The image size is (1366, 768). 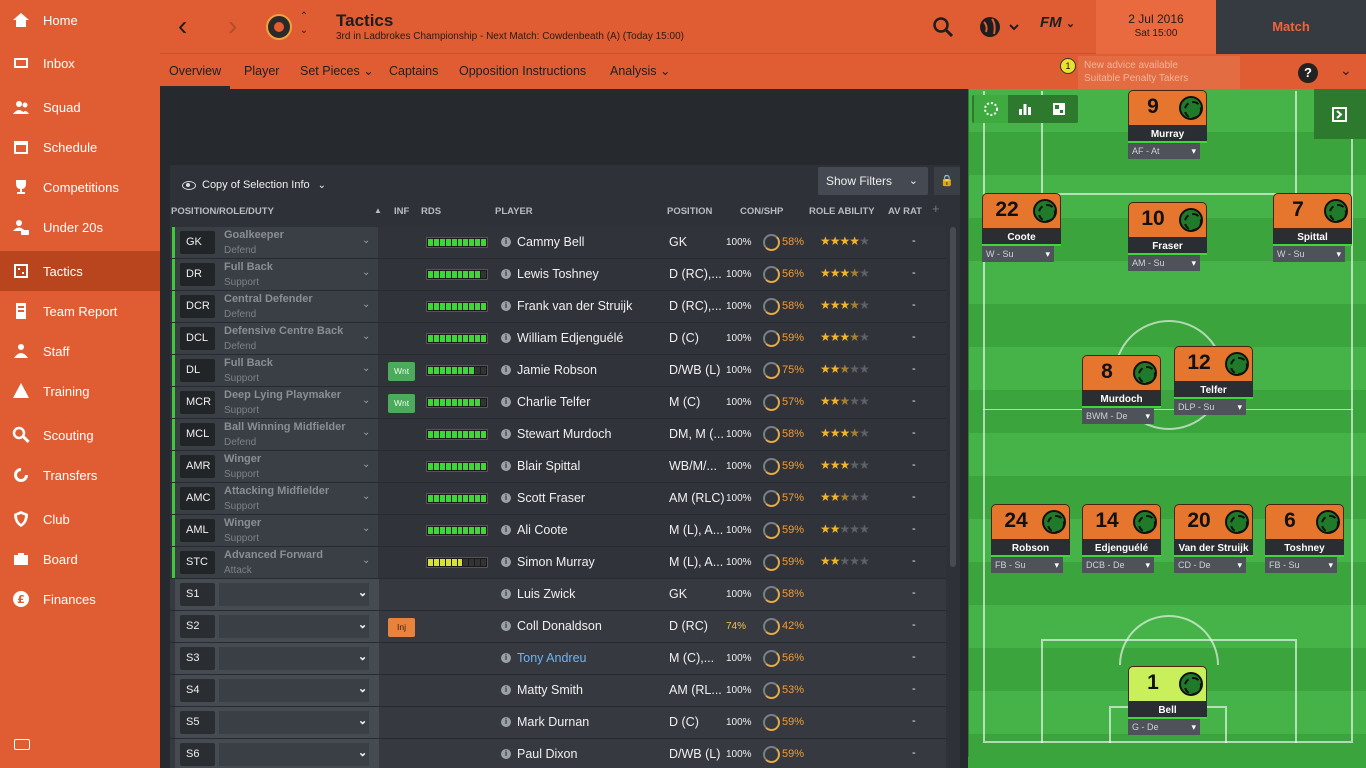 I want to click on table-row: S3 ⌄ i Tony Andreu M (C),... 100% 56% -, so click(x=558, y=659).